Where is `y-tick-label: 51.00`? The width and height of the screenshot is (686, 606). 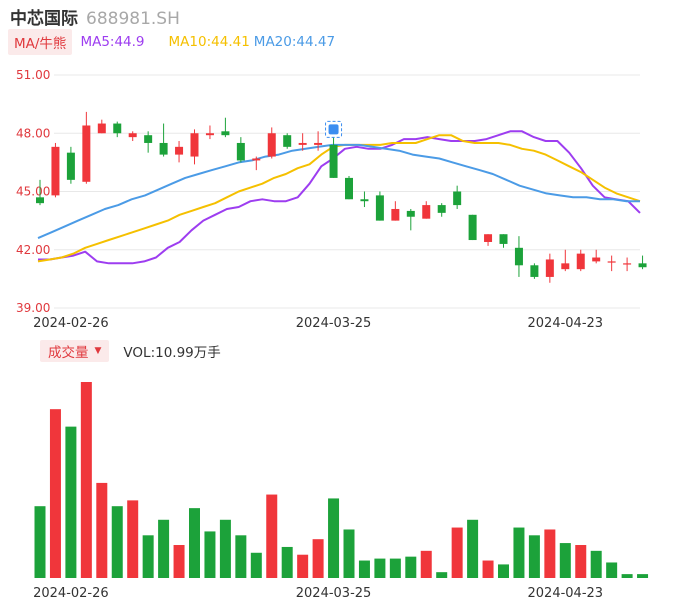
y-tick-label: 51.00 is located at coordinates (33, 75).